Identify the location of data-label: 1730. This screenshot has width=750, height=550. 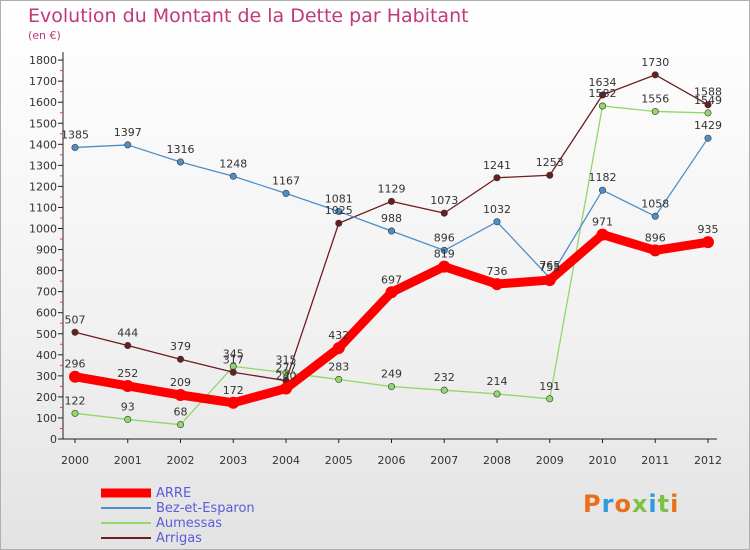
(655, 62).